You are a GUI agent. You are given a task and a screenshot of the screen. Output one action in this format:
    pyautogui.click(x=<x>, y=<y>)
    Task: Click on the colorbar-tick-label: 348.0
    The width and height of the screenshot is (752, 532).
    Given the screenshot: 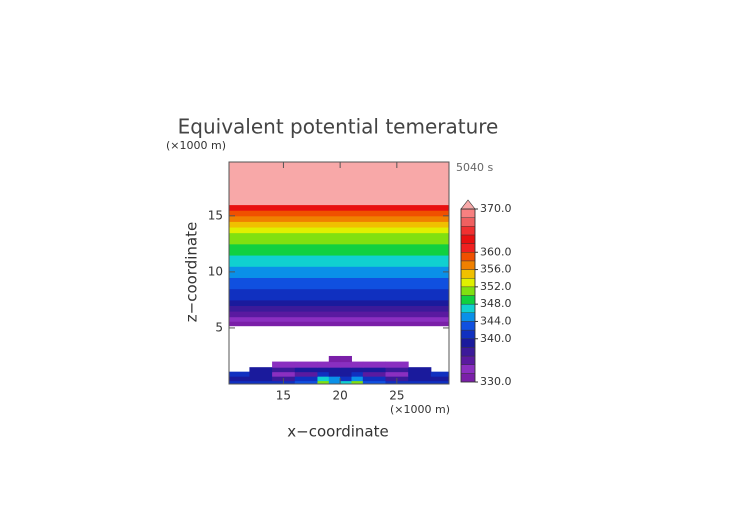 What is the action you would take?
    pyautogui.click(x=496, y=303)
    